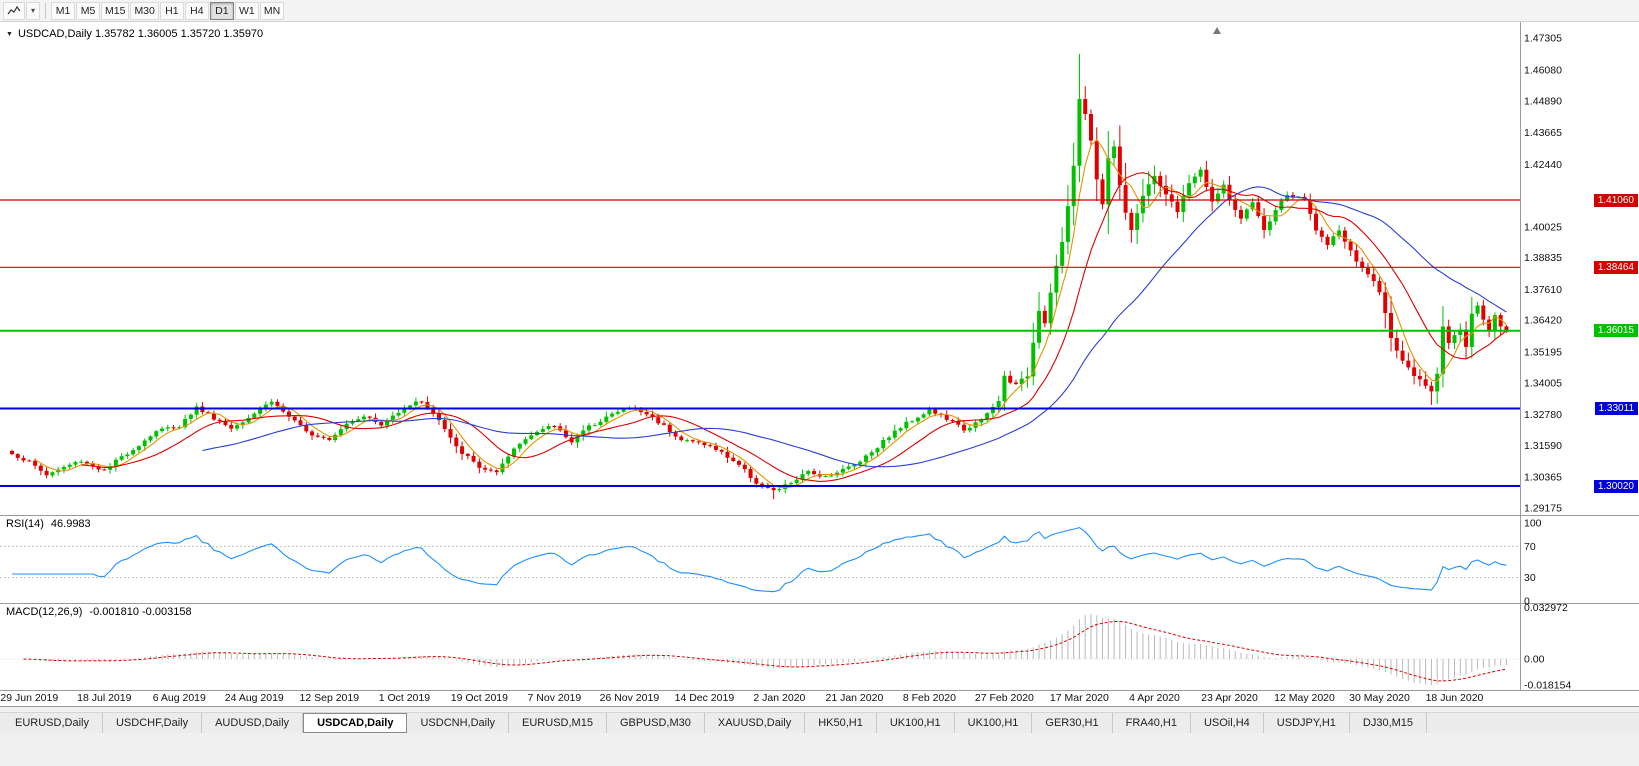  I want to click on svg-text: 8 Feb 2020, so click(929, 698).